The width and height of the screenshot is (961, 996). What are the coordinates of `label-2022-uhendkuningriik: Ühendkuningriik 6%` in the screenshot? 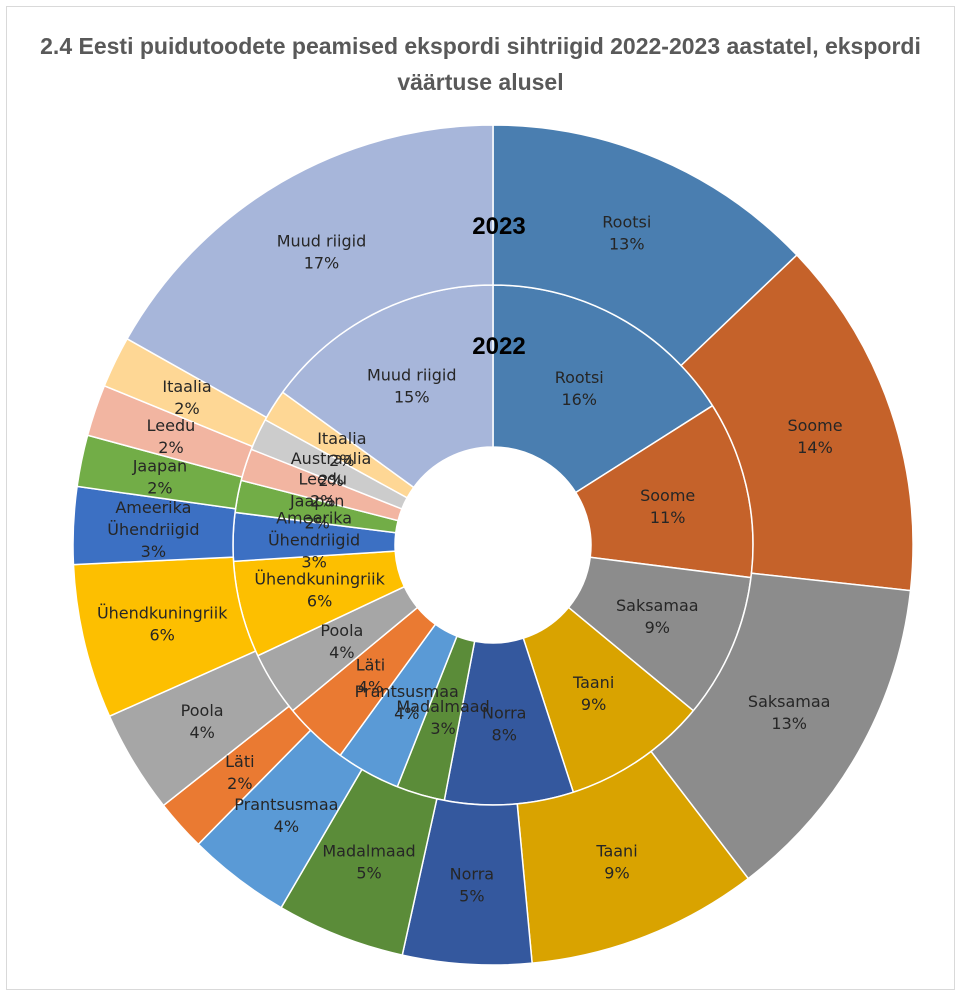 It's located at (319, 590).